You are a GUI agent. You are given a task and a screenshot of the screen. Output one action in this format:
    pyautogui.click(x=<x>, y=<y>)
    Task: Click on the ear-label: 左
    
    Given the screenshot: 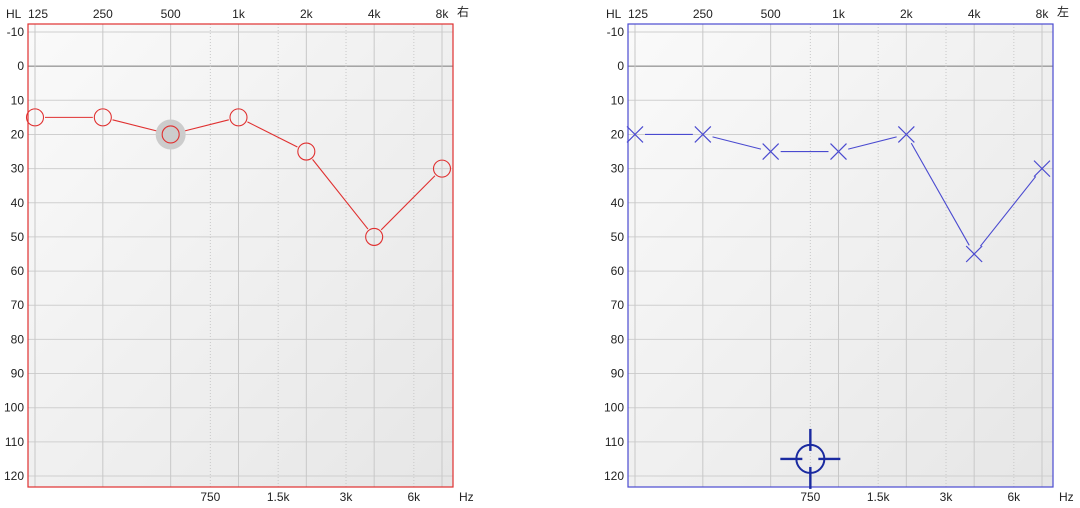 What is the action you would take?
    pyautogui.click(x=1063, y=11)
    